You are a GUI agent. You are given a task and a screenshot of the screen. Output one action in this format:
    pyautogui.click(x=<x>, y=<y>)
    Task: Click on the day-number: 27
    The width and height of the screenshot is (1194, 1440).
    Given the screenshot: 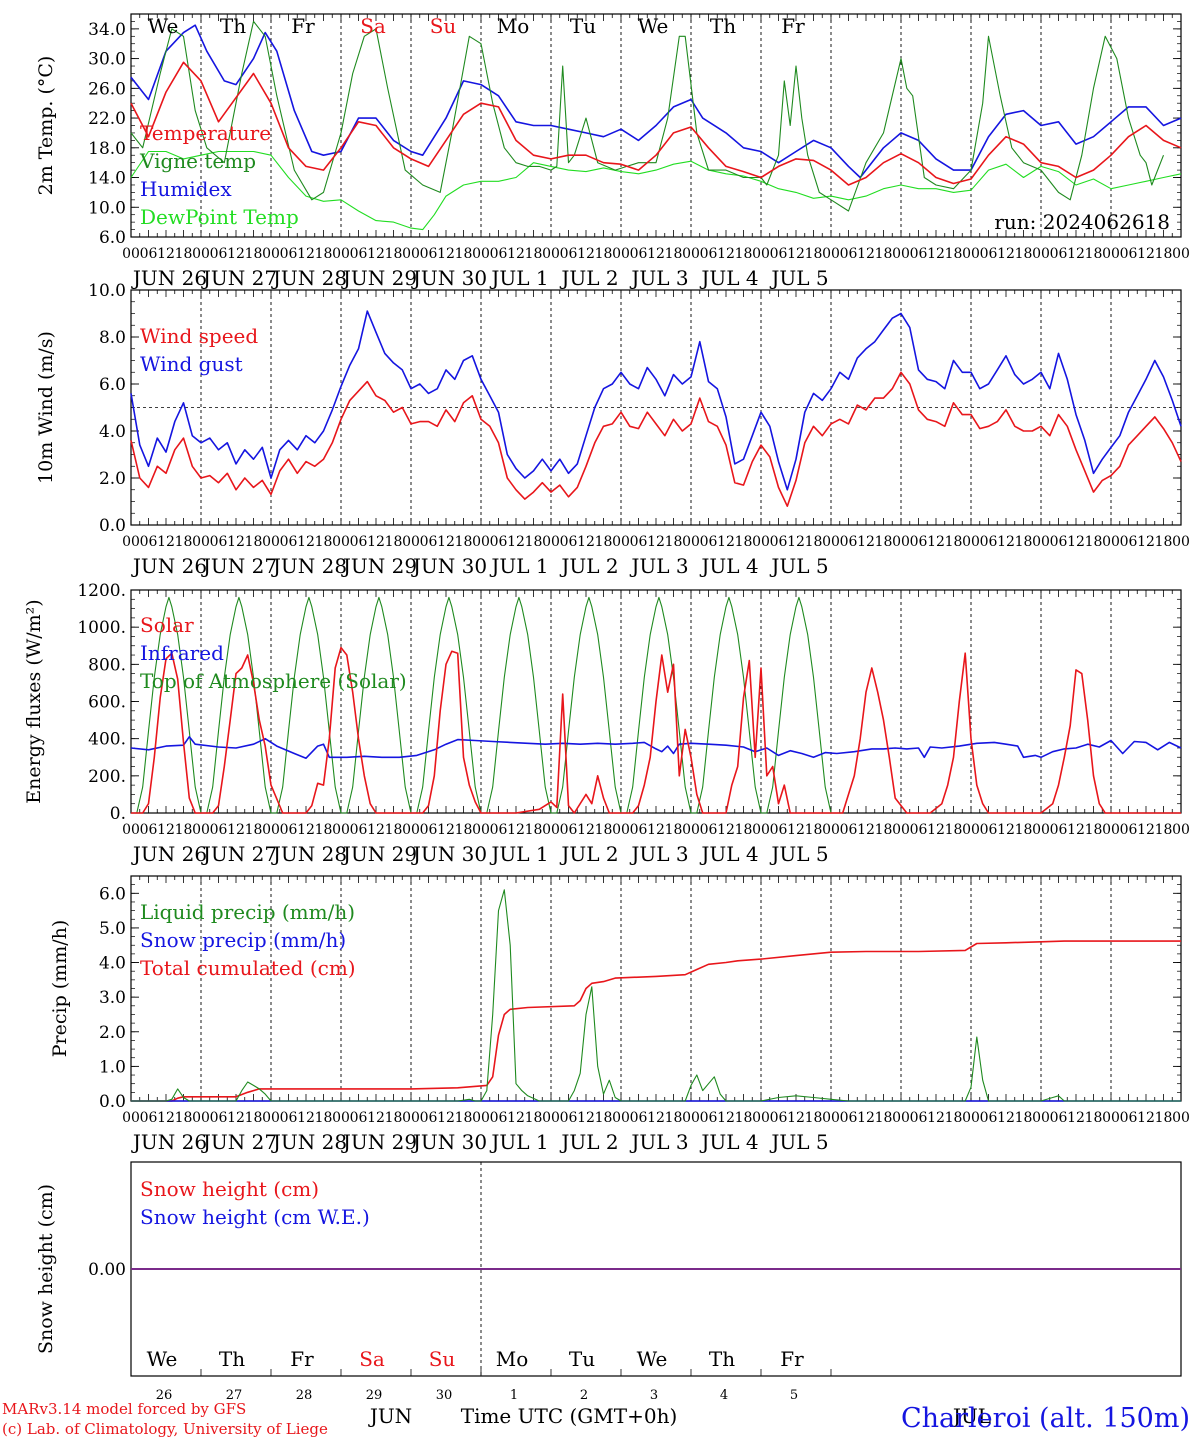 What is the action you would take?
    pyautogui.click(x=234, y=1395)
    